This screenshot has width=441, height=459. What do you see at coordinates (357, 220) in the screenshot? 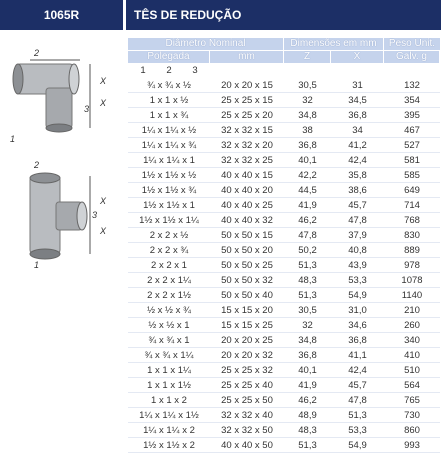
I see `table-cell: 47,8` at bounding box center [357, 220].